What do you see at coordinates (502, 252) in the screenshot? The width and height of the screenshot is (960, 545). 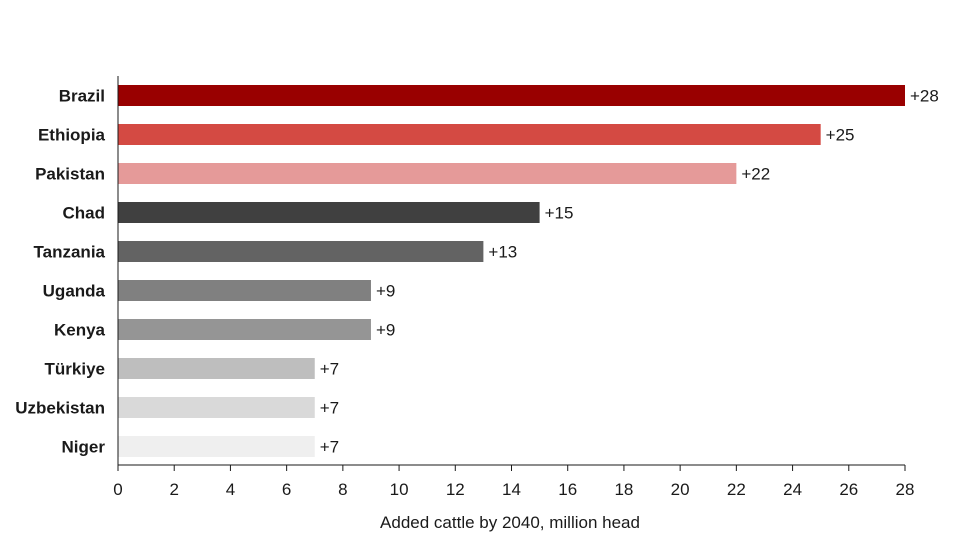 I see `data-label: +13` at bounding box center [502, 252].